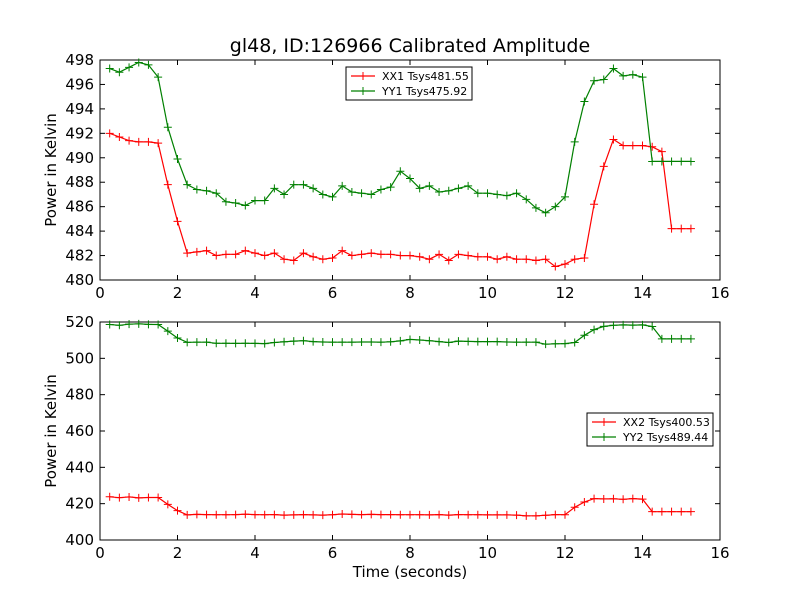 The image size is (800, 600). Describe the element at coordinates (79, 231) in the screenshot. I see `top-y-tick-label: 484` at that location.